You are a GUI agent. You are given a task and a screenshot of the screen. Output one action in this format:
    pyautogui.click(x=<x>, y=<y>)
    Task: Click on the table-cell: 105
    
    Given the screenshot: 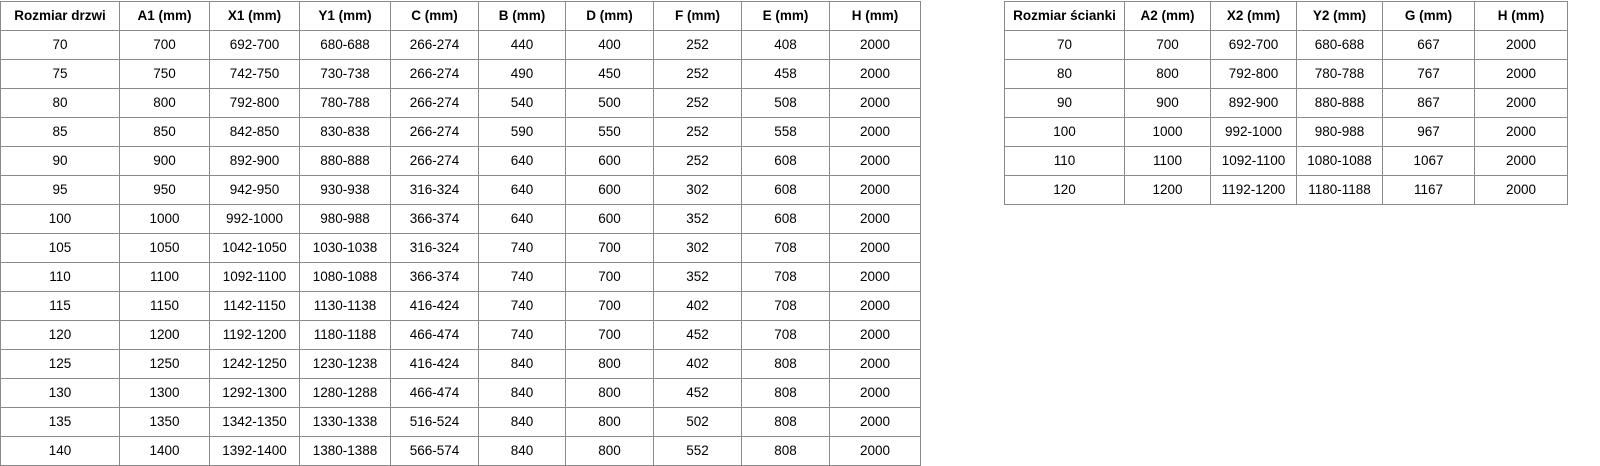 What is the action you would take?
    pyautogui.click(x=60, y=248)
    